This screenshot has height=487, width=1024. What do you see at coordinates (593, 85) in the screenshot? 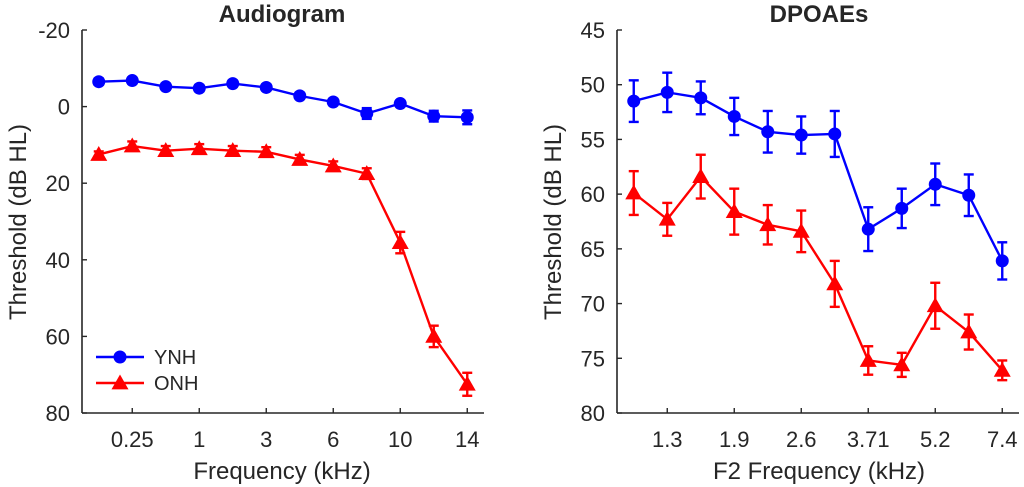
I see `dpoaes-y-tick-label: 50` at bounding box center [593, 85].